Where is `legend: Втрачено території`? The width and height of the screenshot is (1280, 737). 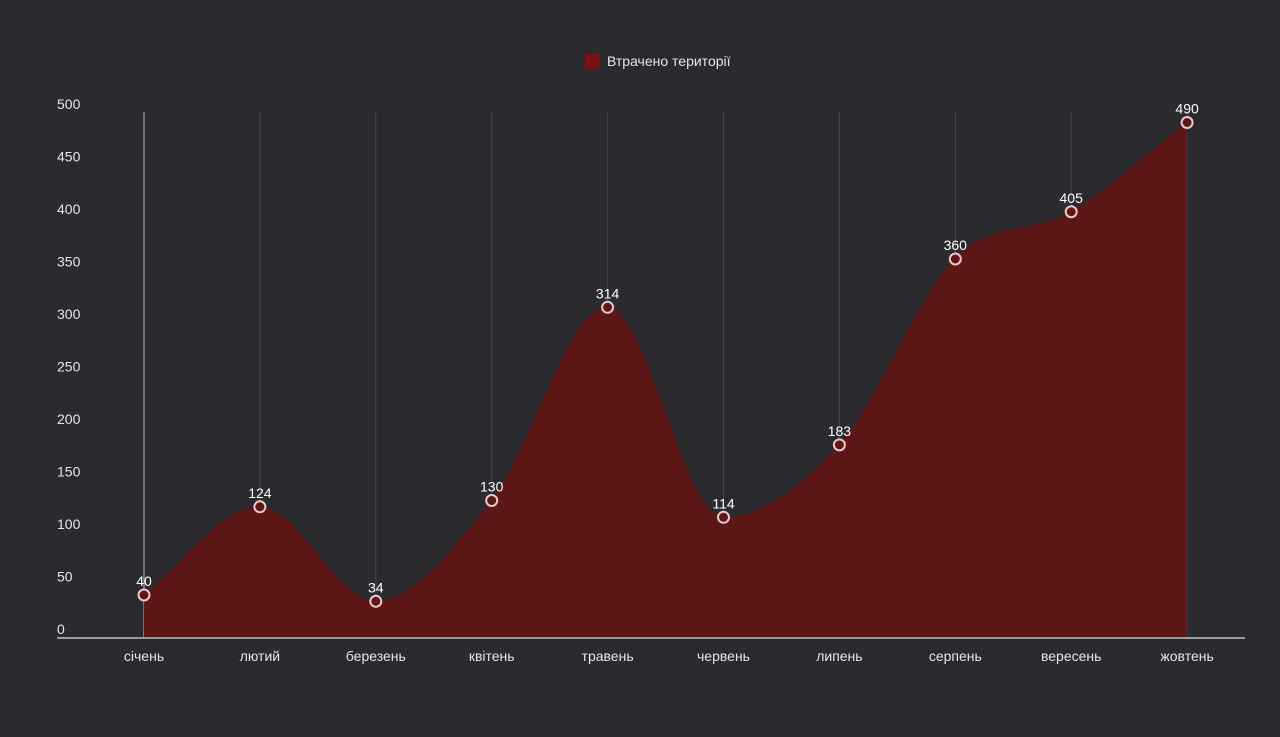 legend: Втрачено території is located at coordinates (658, 61).